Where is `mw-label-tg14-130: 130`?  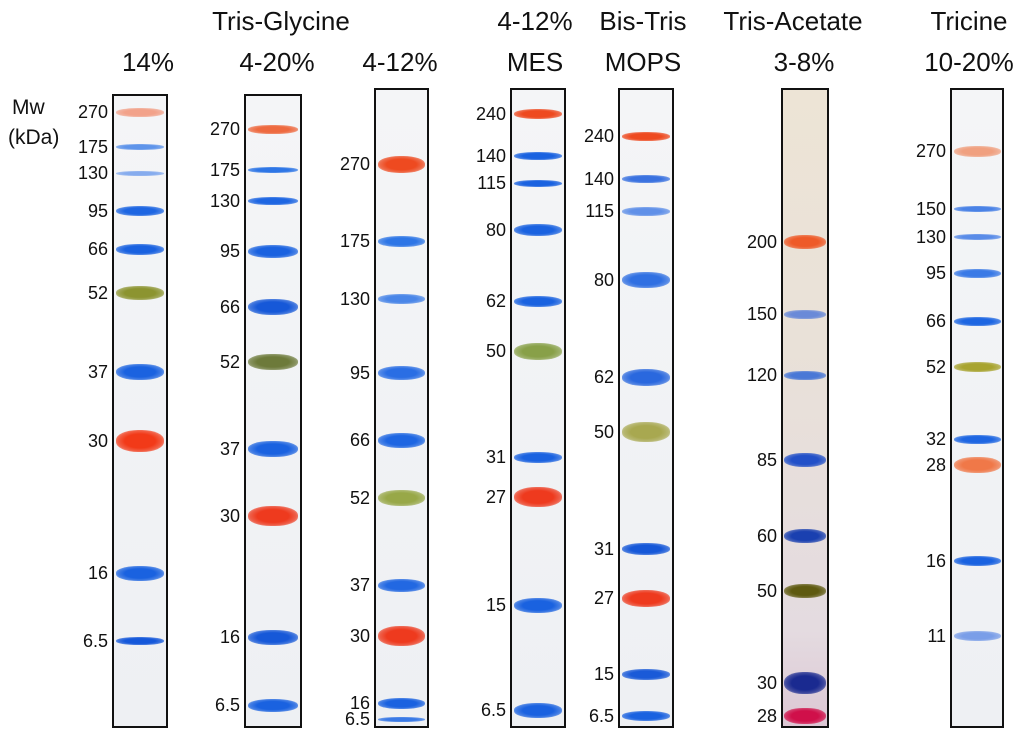 mw-label-tg14-130: 130 is located at coordinates (92, 173).